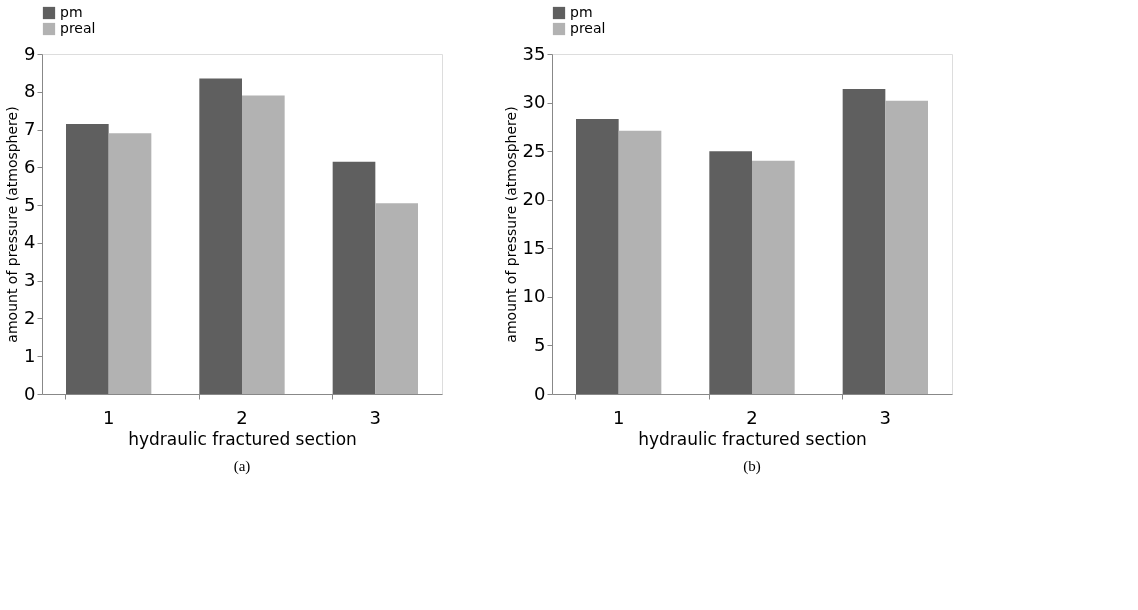  I want to click on y-tick-label: 7, so click(30, 129).